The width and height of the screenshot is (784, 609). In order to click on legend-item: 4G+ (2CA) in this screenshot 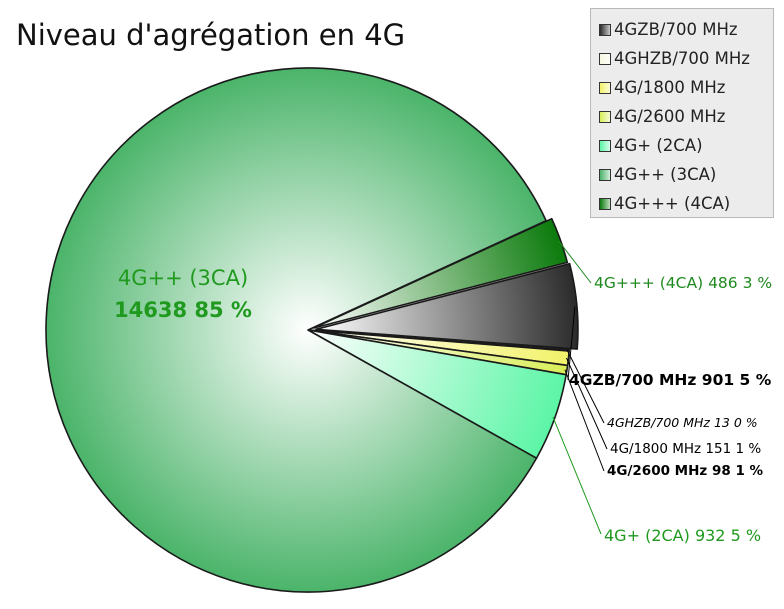, I will do `click(686, 145)`.